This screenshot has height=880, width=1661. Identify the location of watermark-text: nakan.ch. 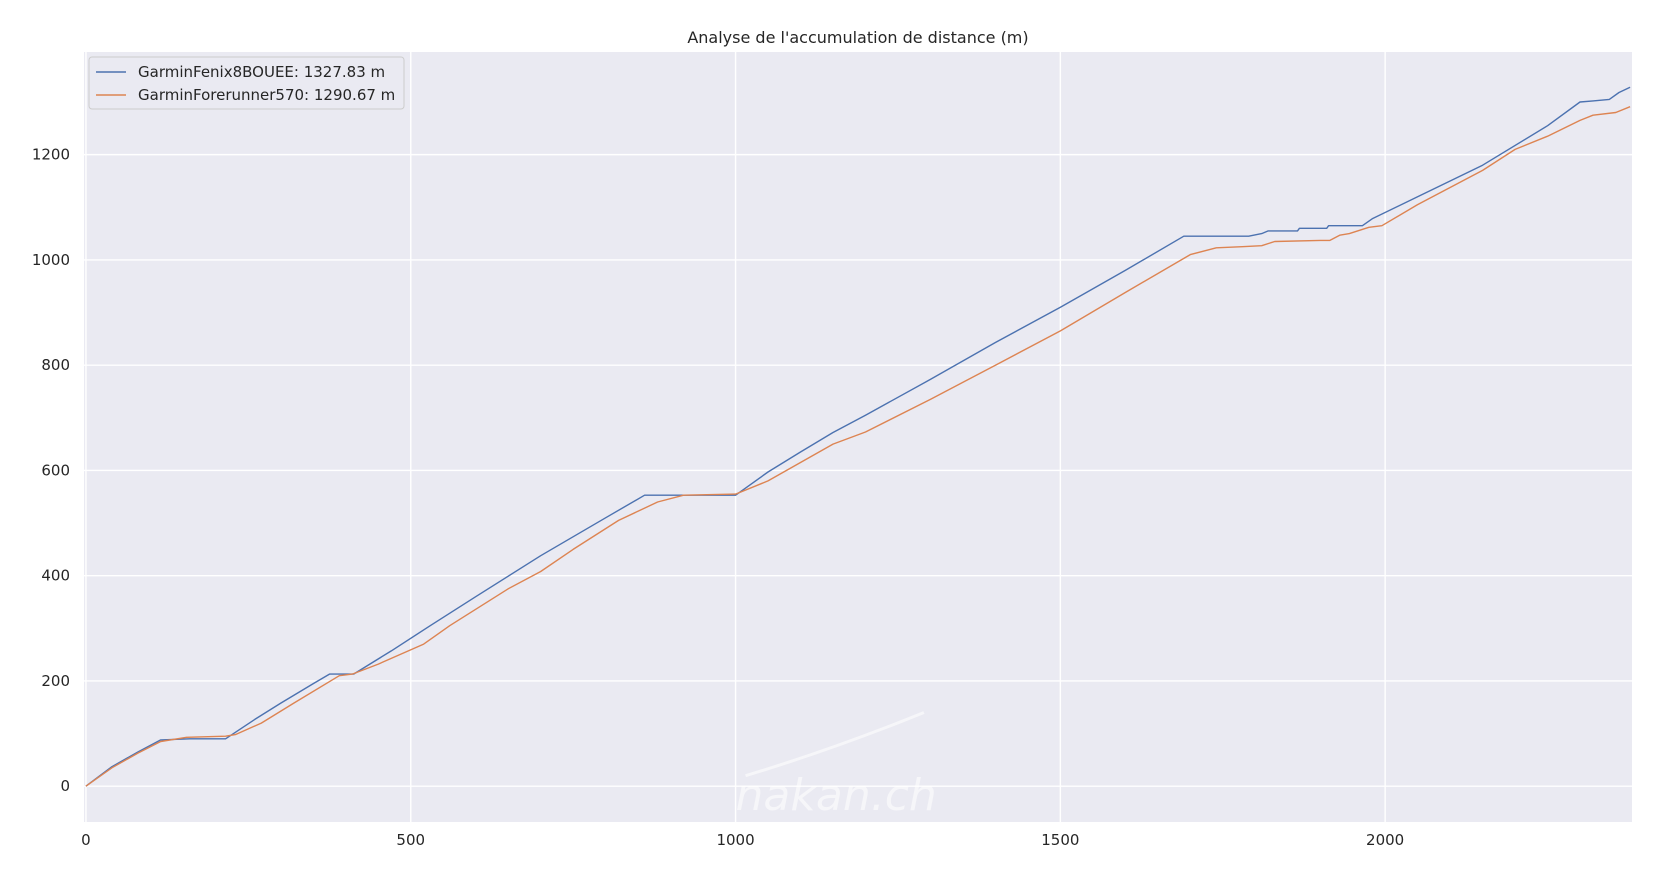
(836, 795).